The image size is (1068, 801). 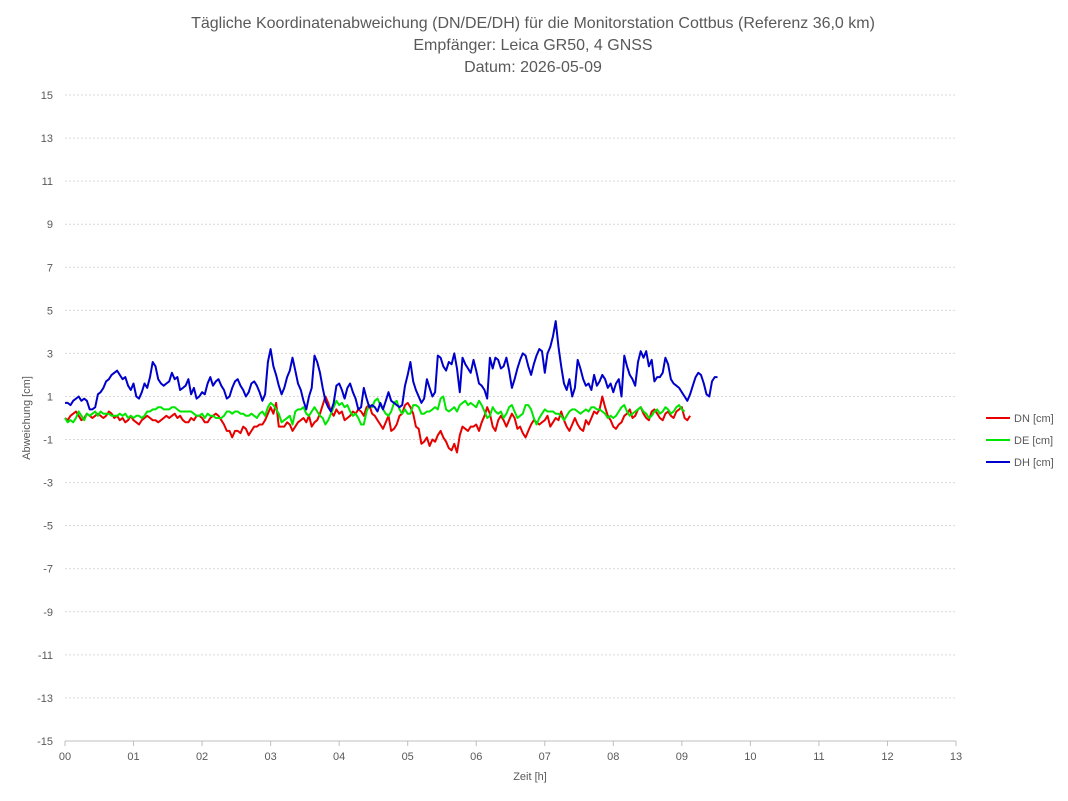 I want to click on x-tick-label: 01, so click(x=133, y=757).